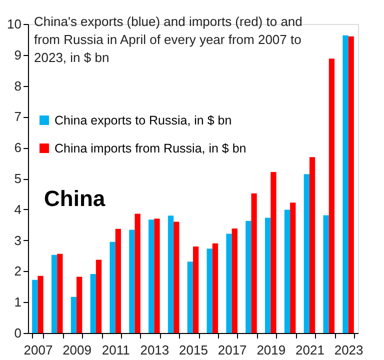 The image size is (384, 360). What do you see at coordinates (155, 350) in the screenshot?
I see `x-tick-label: 2013` at bounding box center [155, 350].